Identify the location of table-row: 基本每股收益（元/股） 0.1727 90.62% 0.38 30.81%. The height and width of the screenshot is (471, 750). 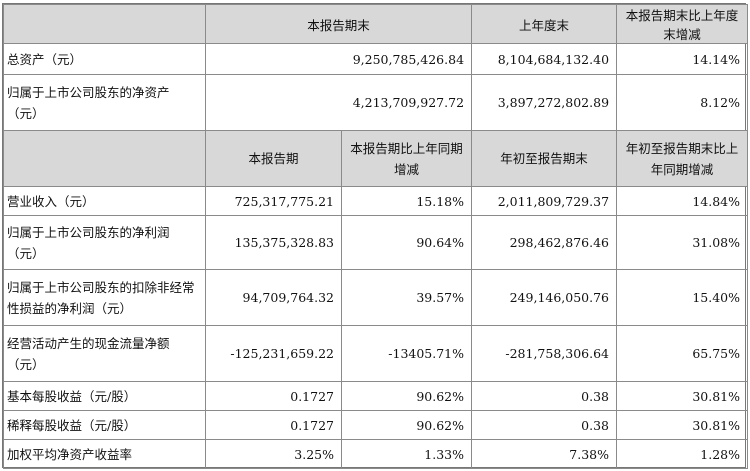
(376, 396).